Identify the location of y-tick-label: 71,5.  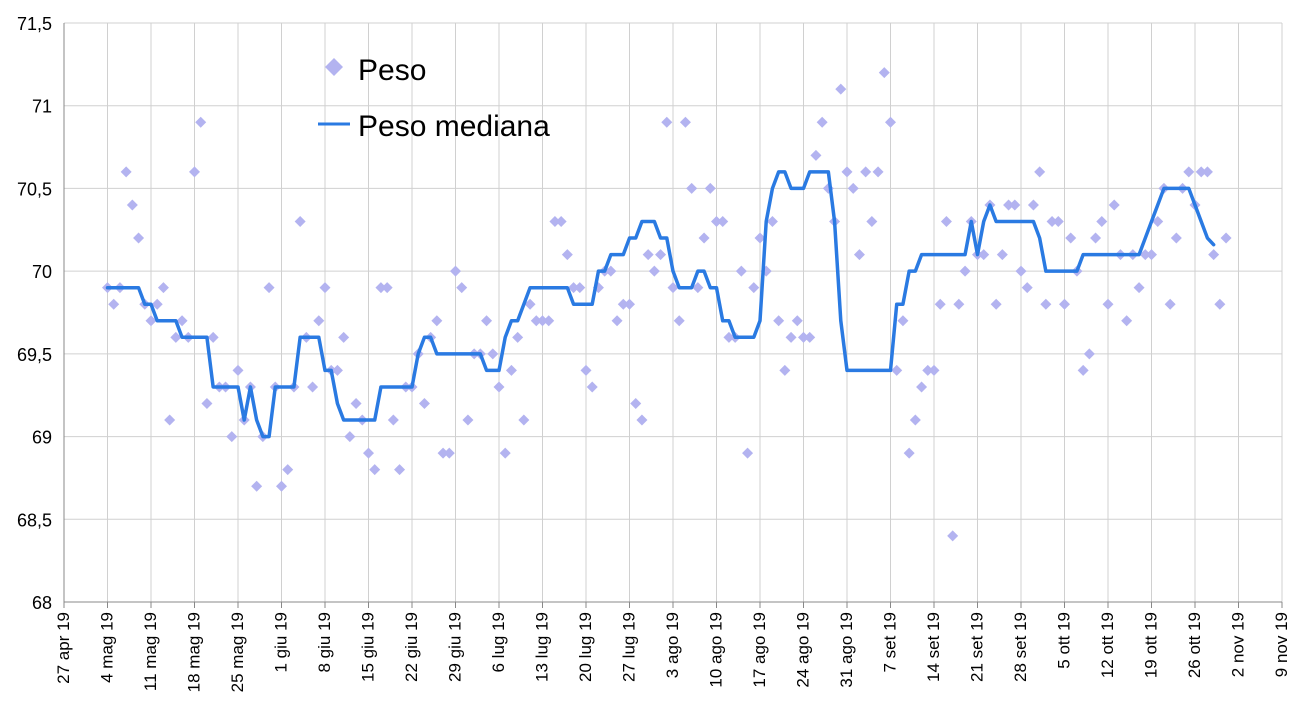
(34, 24).